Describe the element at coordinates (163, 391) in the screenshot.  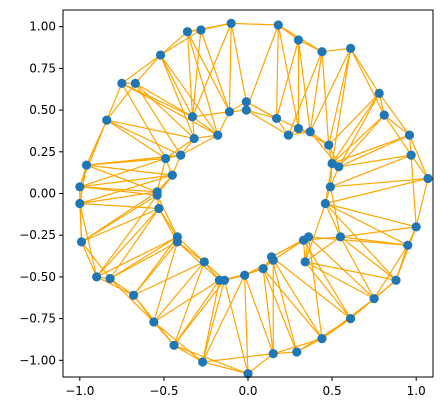
I see `x-tick-label: −0.5` at that location.